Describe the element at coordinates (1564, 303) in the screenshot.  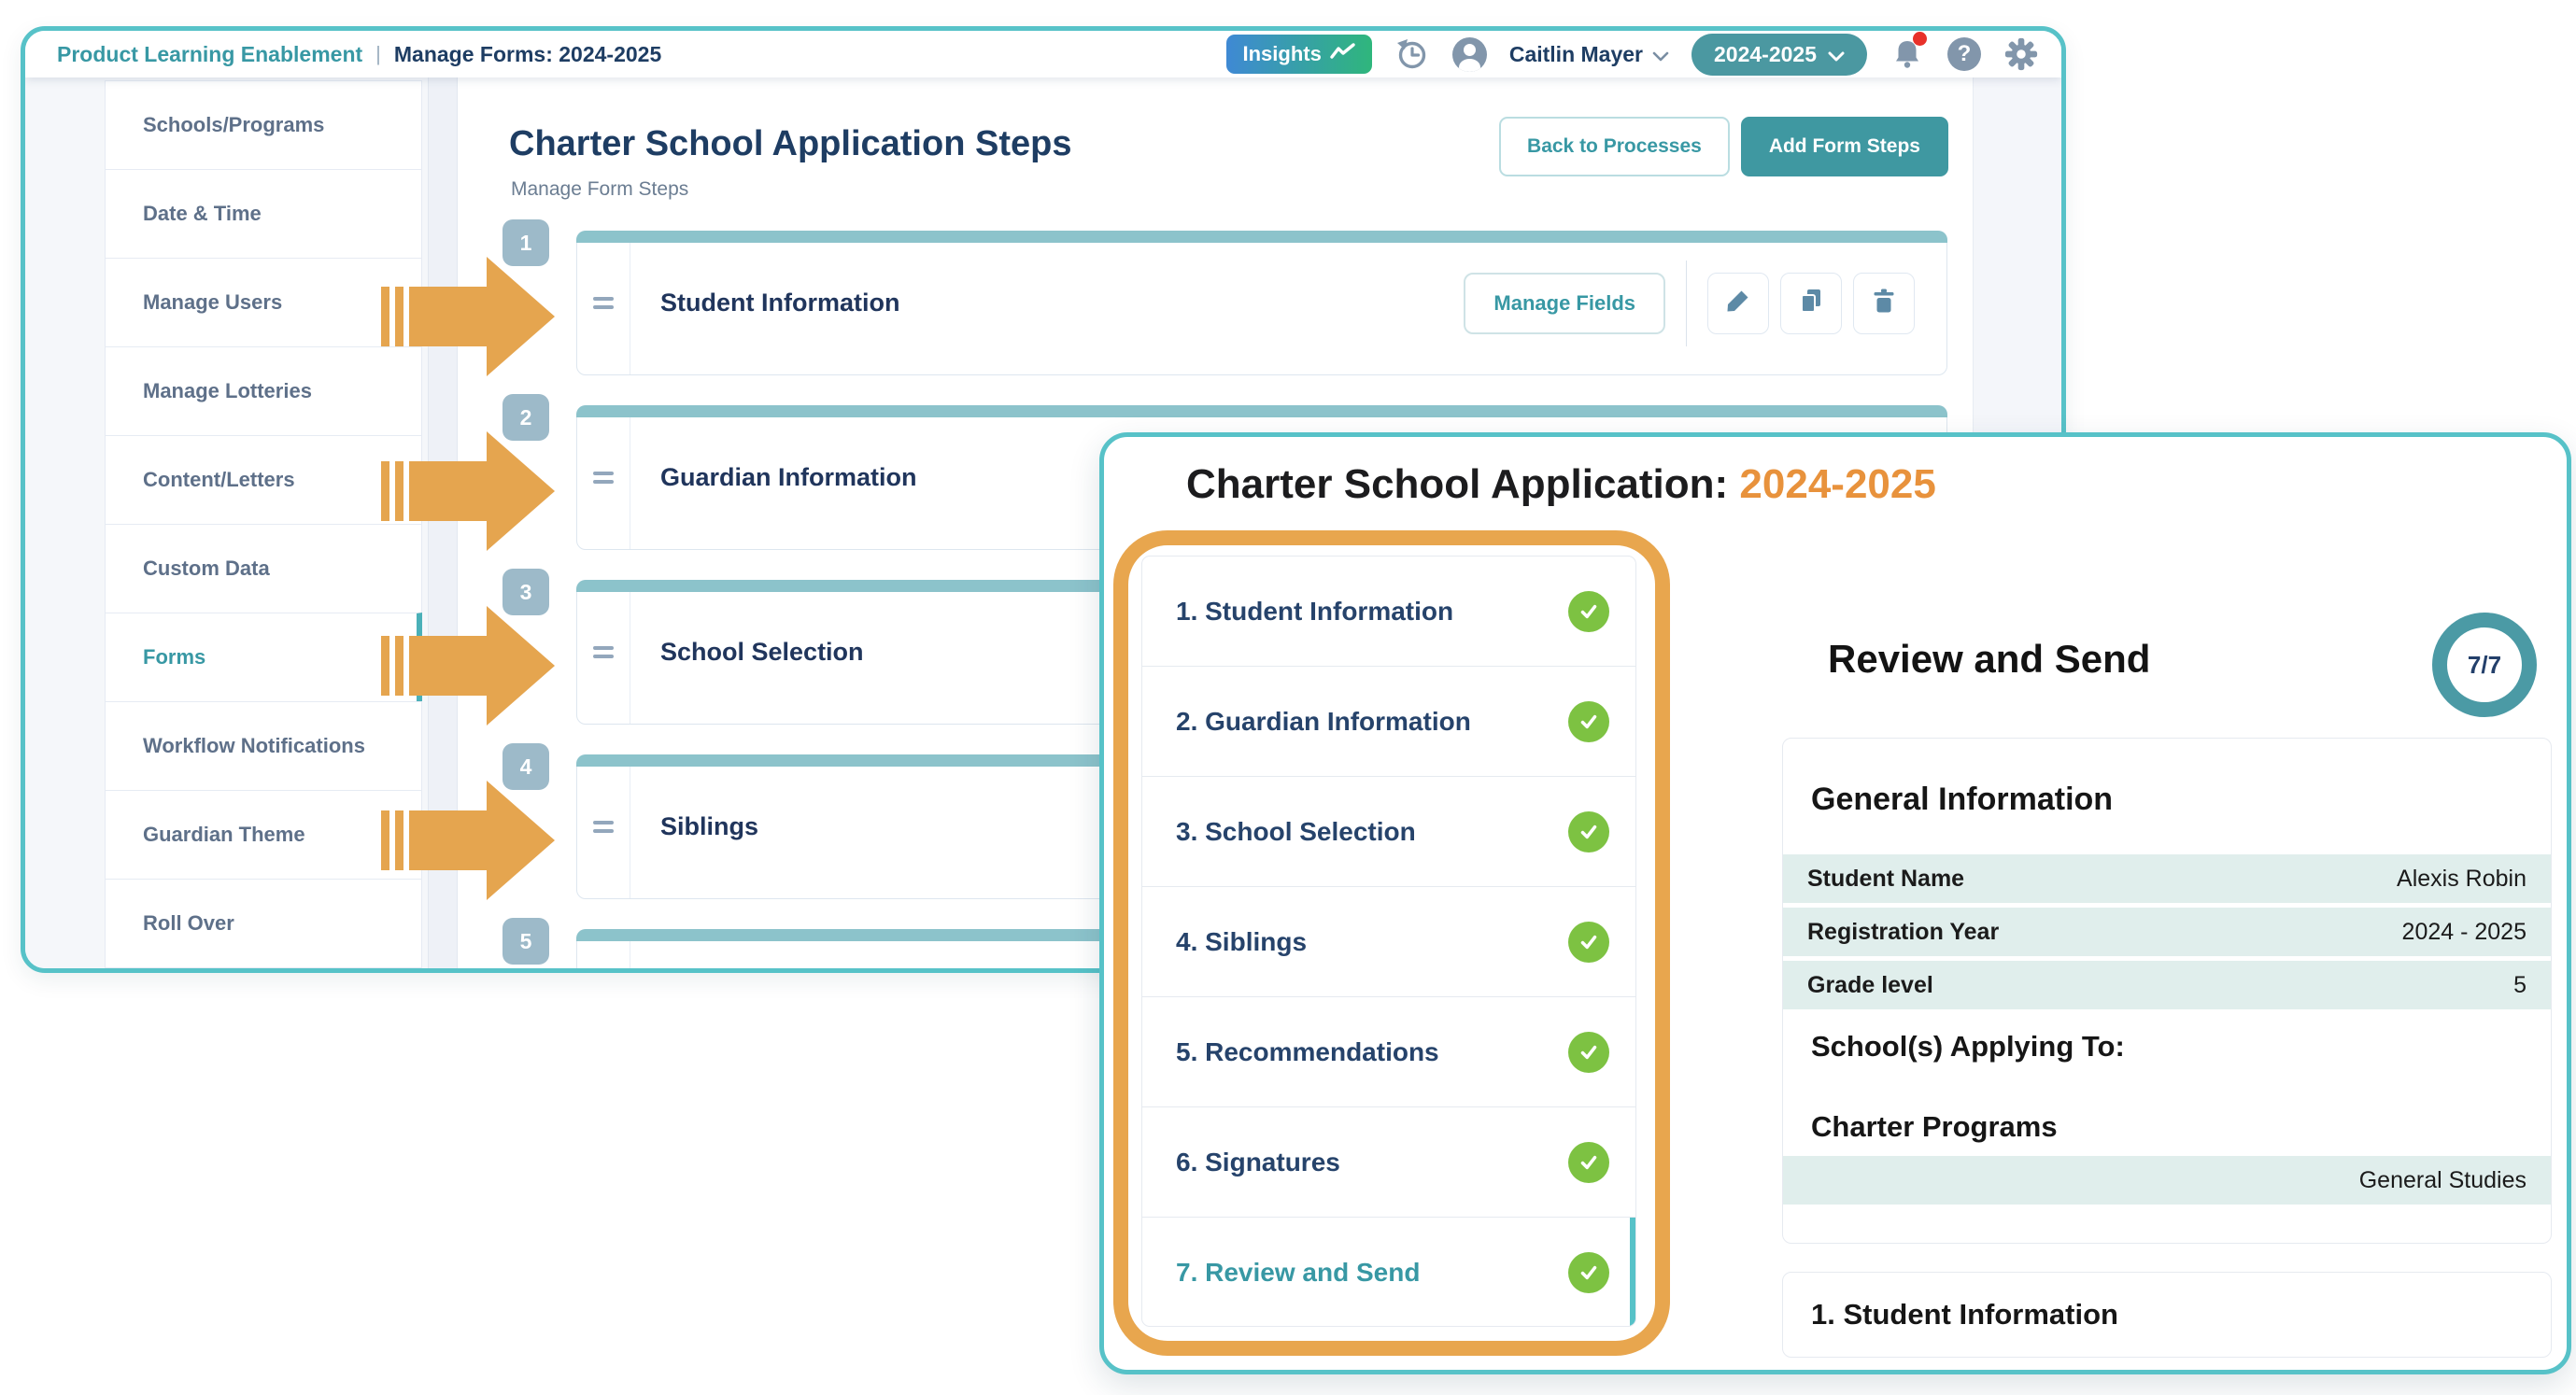
I see `manage-fields-button: Manage Fields` at that location.